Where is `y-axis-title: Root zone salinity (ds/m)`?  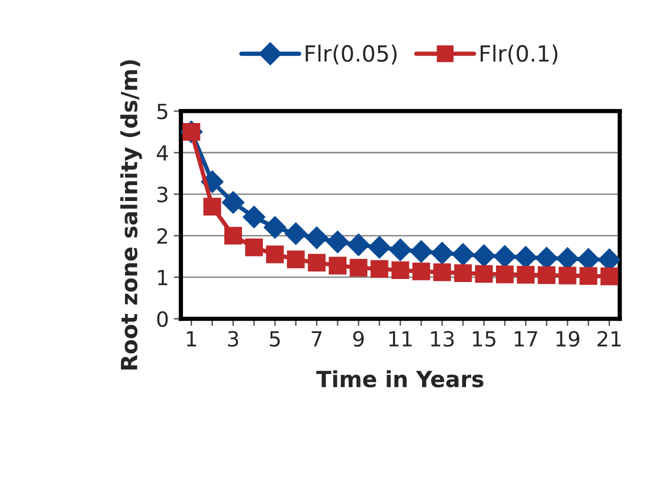 y-axis-title: Root zone salinity (ds/m) is located at coordinates (131, 215).